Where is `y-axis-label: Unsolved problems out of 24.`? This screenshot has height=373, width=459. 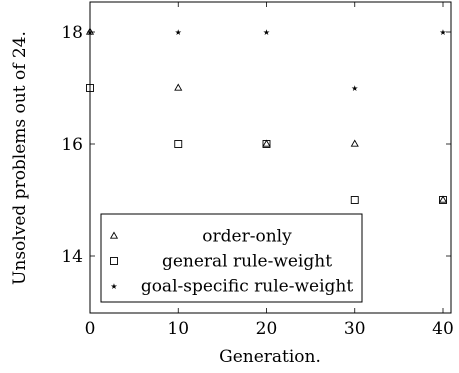 y-axis-label: Unsolved problems out of 24. is located at coordinates (20, 158).